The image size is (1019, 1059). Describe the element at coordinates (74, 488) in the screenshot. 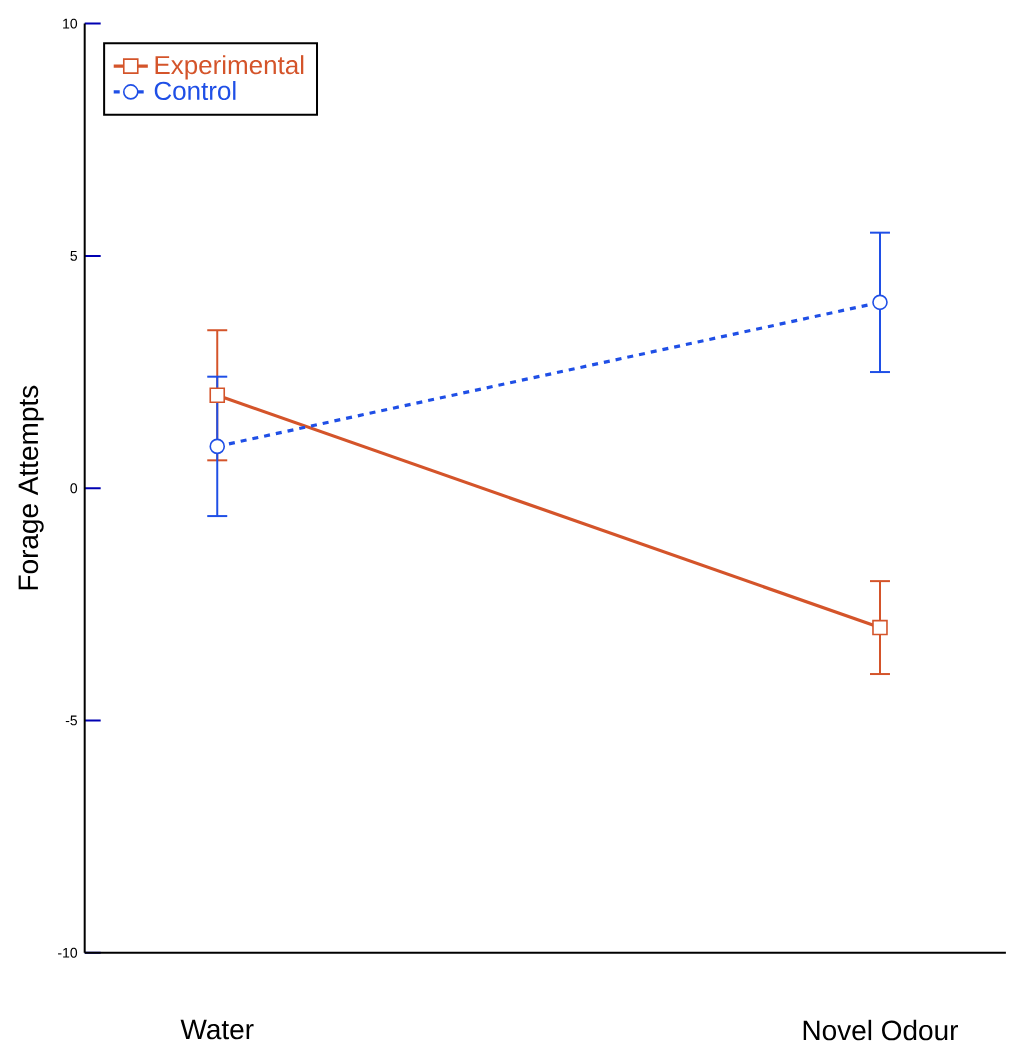

I see `y-tick-label: 0` at that location.